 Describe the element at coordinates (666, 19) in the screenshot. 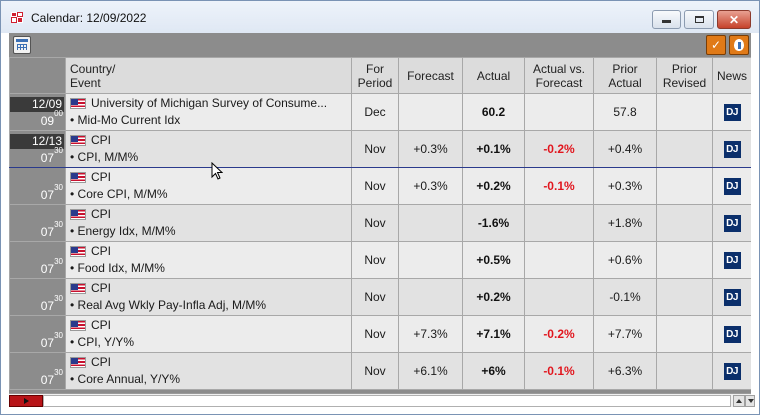

I see `minimize-button` at that location.